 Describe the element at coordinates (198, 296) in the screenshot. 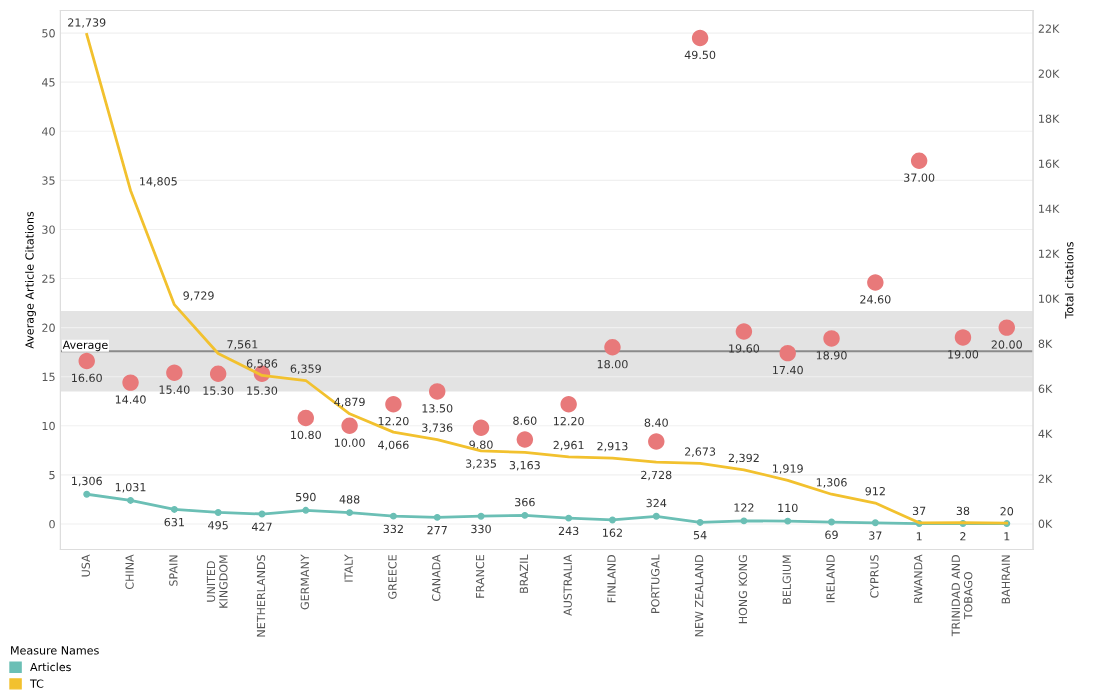

I see `data-label: 9,729` at that location.